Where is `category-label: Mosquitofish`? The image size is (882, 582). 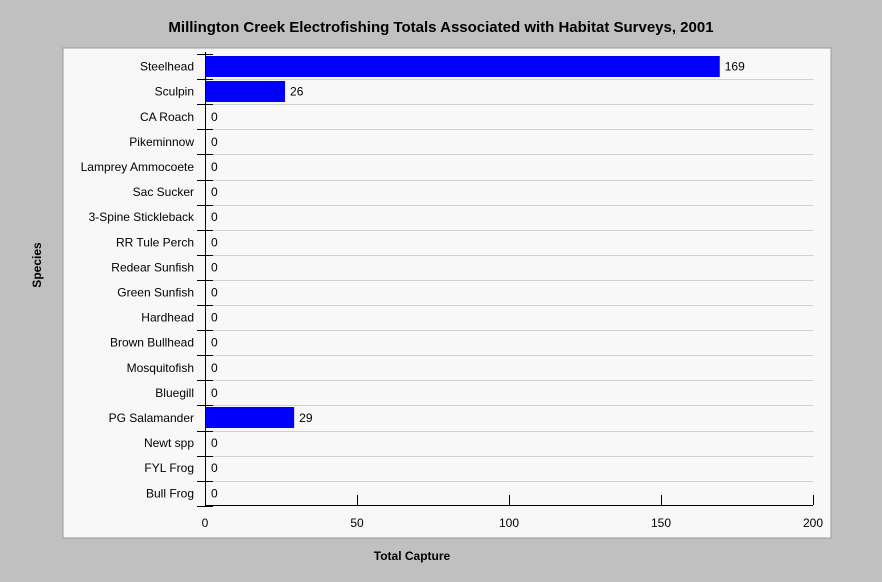 category-label: Mosquitofish is located at coordinates (160, 368).